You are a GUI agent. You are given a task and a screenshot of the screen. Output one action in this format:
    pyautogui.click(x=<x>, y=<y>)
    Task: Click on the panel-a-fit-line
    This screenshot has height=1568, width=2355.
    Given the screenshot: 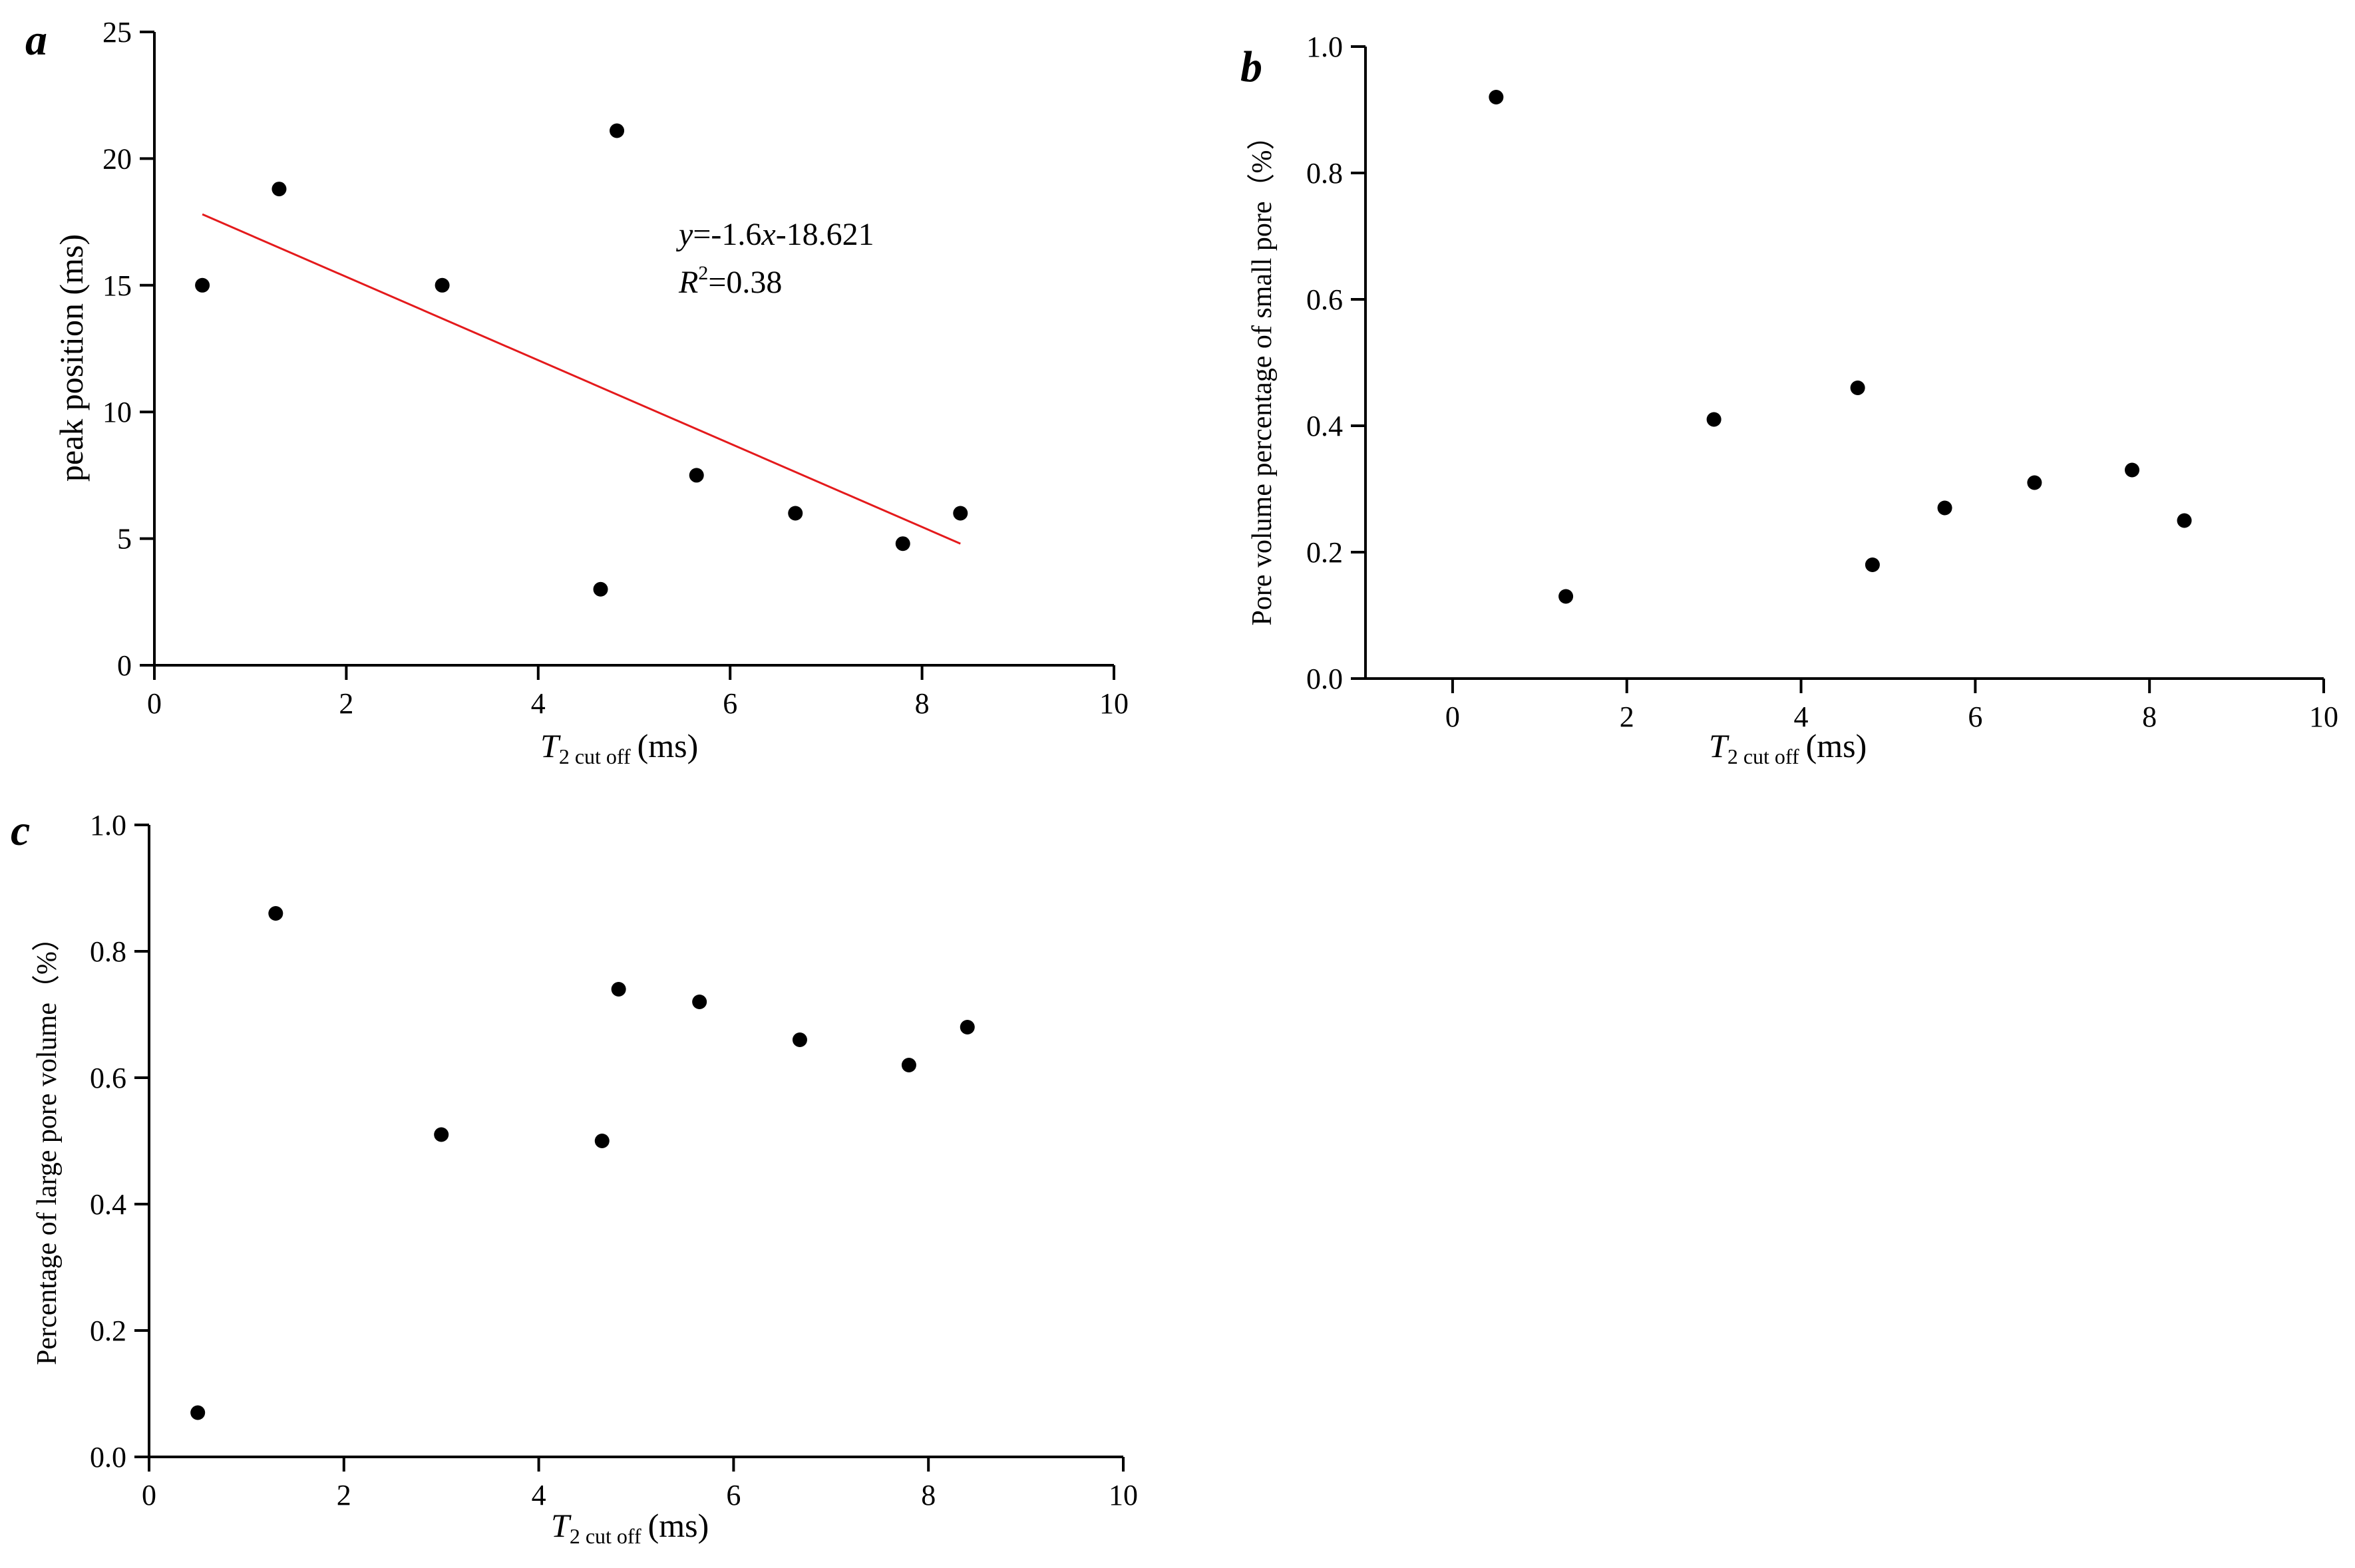 What is the action you would take?
    pyautogui.click(x=582, y=379)
    